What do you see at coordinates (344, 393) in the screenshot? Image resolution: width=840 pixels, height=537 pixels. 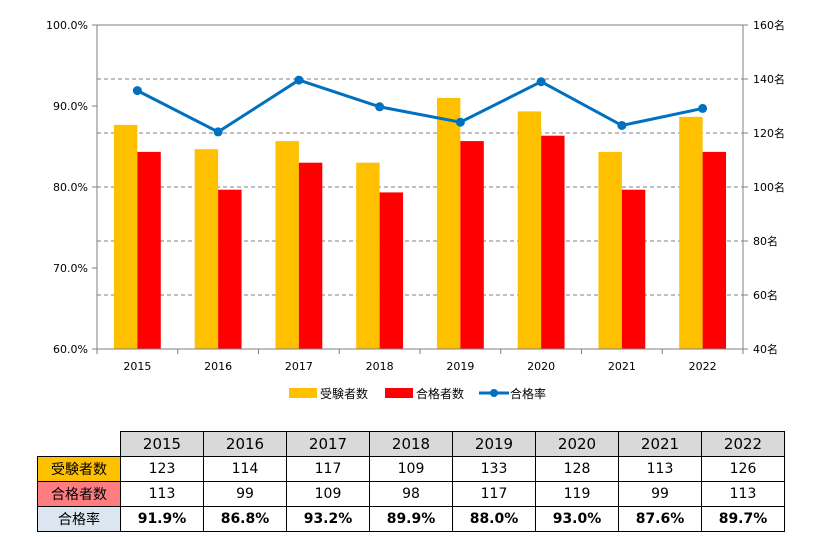 I see `legend-label: 受験者数` at bounding box center [344, 393].